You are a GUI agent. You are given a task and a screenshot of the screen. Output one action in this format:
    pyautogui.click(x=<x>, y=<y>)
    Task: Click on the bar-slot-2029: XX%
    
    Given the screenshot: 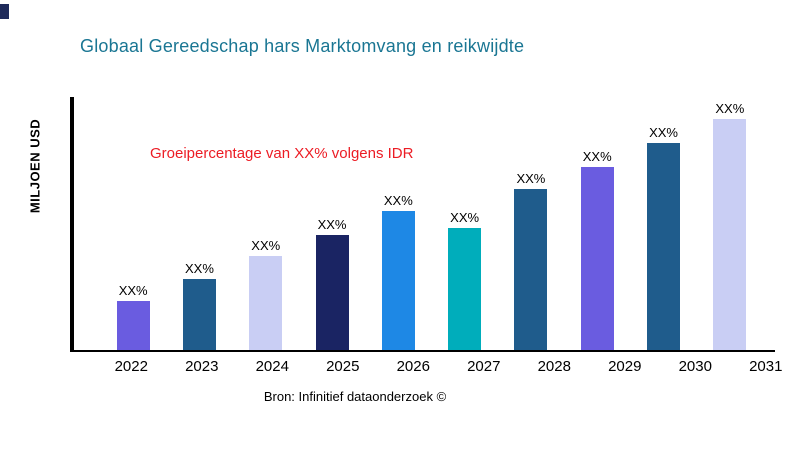 What is the action you would take?
    pyautogui.click(x=597, y=223)
    